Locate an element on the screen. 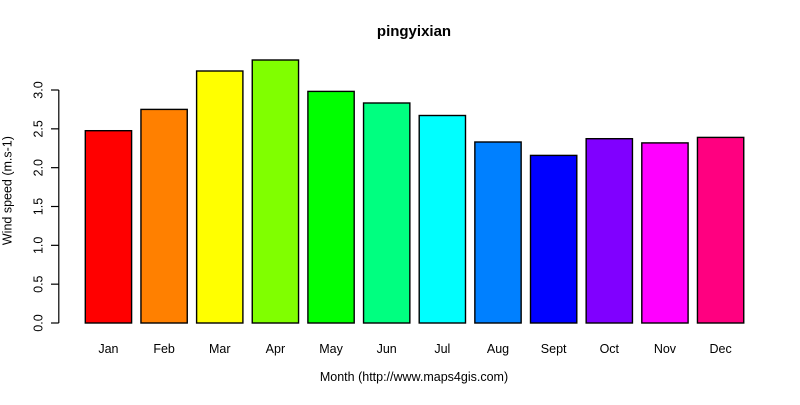 The width and height of the screenshot is (800, 405). svg-text: Wind speed (m.s-1) is located at coordinates (8, 190).